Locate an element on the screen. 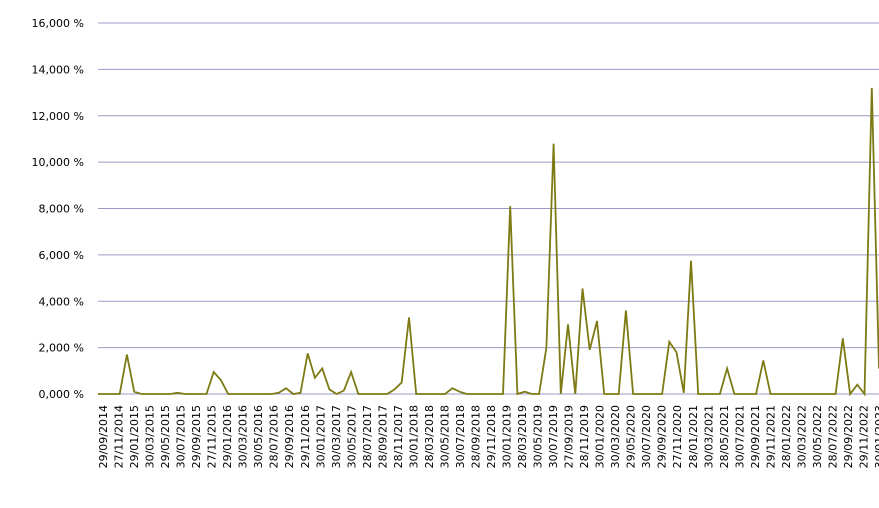  y-tick-label: 10,000 % is located at coordinates (58, 162).